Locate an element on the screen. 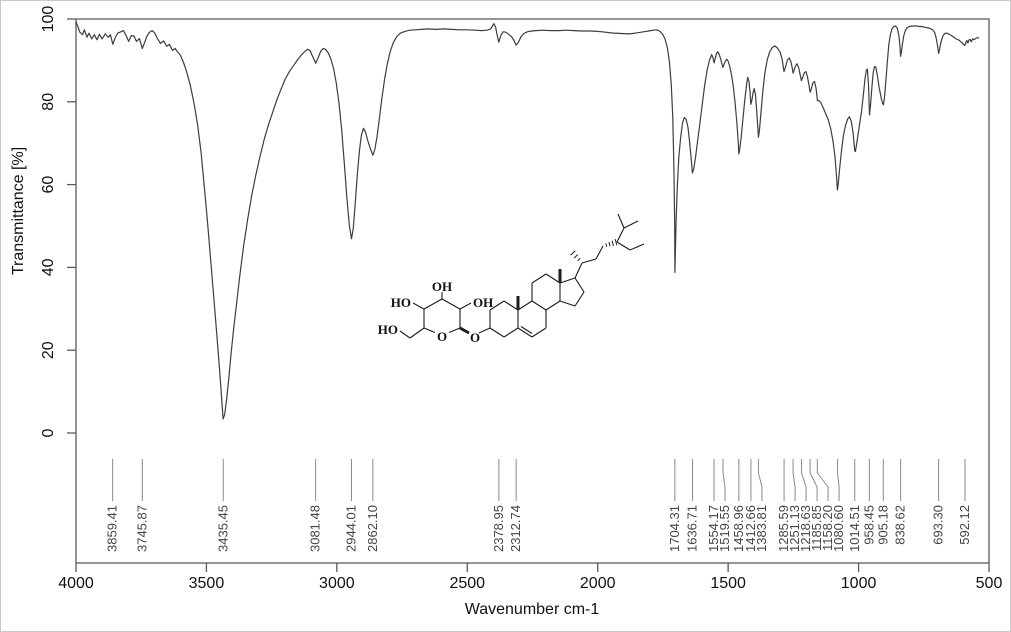  x-tick-label: 2500 is located at coordinates (467, 583).